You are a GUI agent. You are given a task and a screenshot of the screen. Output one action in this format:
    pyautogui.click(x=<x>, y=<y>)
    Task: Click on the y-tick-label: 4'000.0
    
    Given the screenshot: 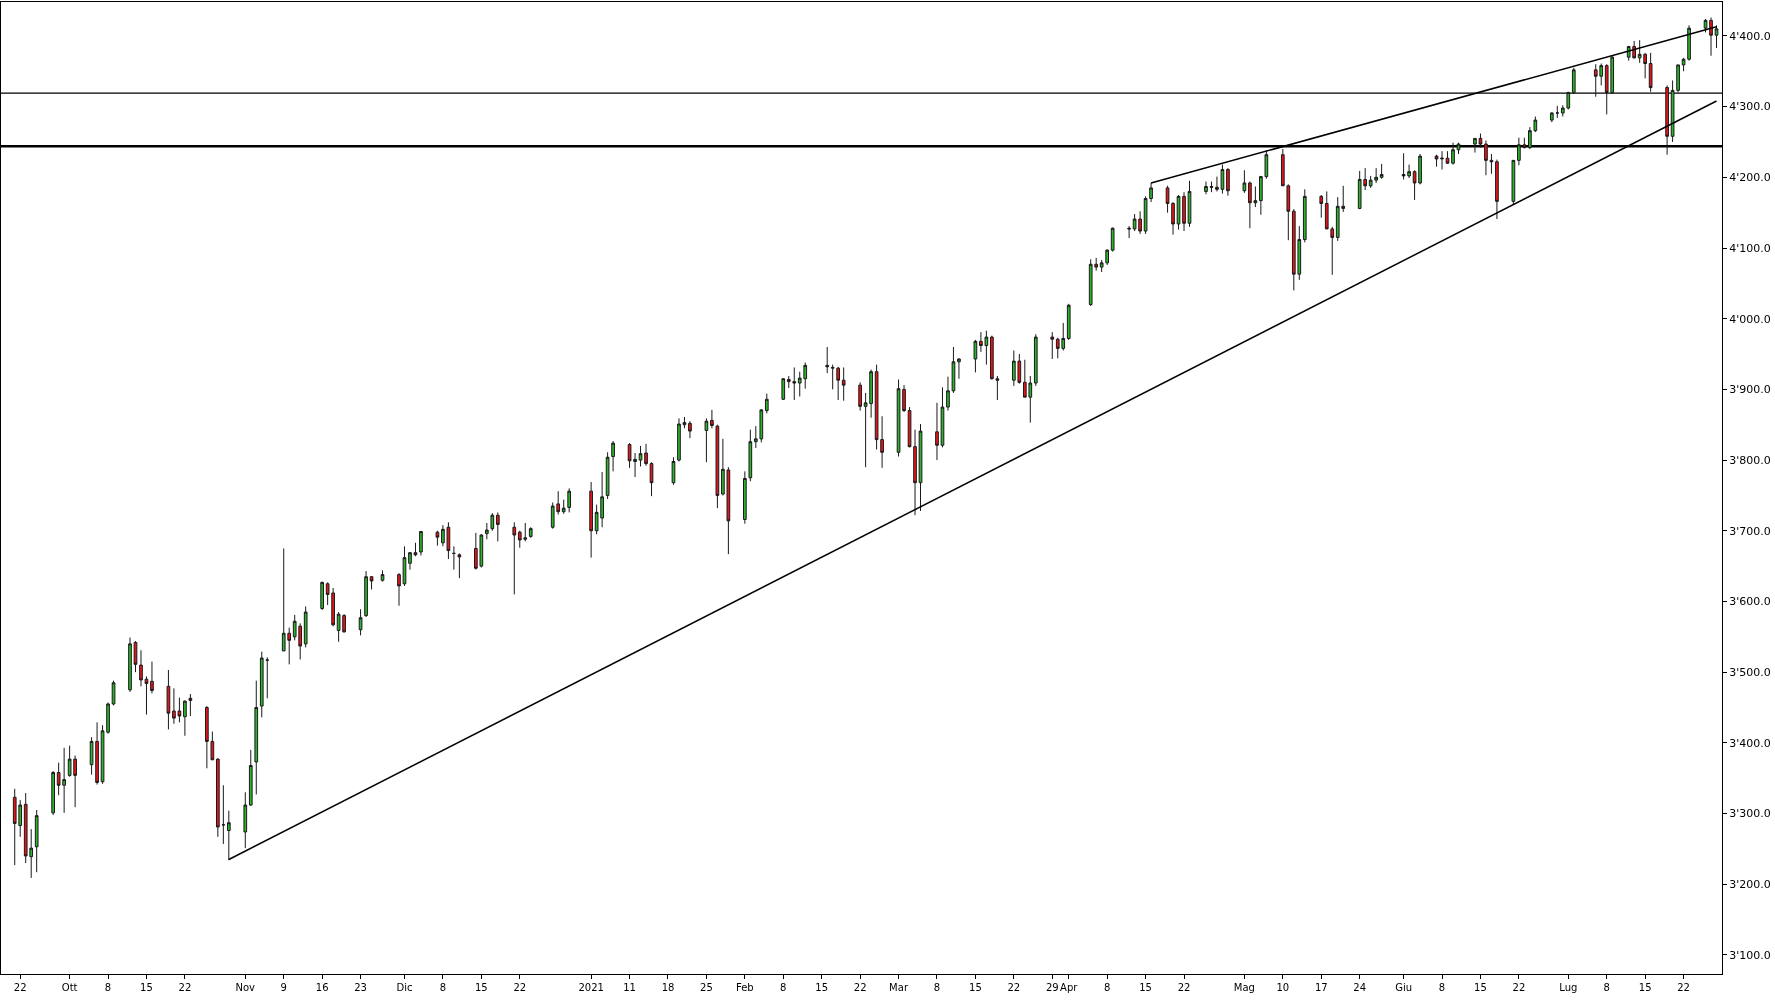 What is the action you would take?
    pyautogui.click(x=1750, y=319)
    